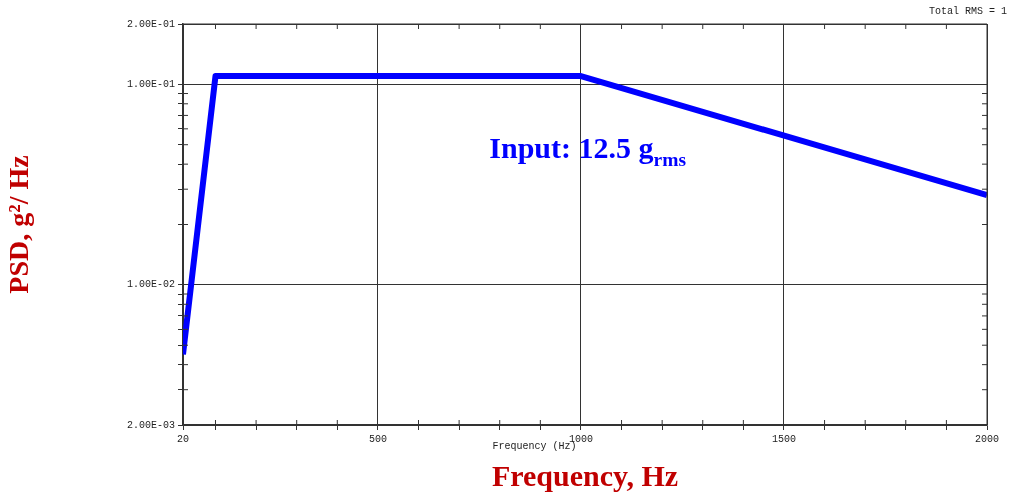 The width and height of the screenshot is (1013, 502). I want to click on x-axis-title: Frequency, Hz, so click(585, 475).